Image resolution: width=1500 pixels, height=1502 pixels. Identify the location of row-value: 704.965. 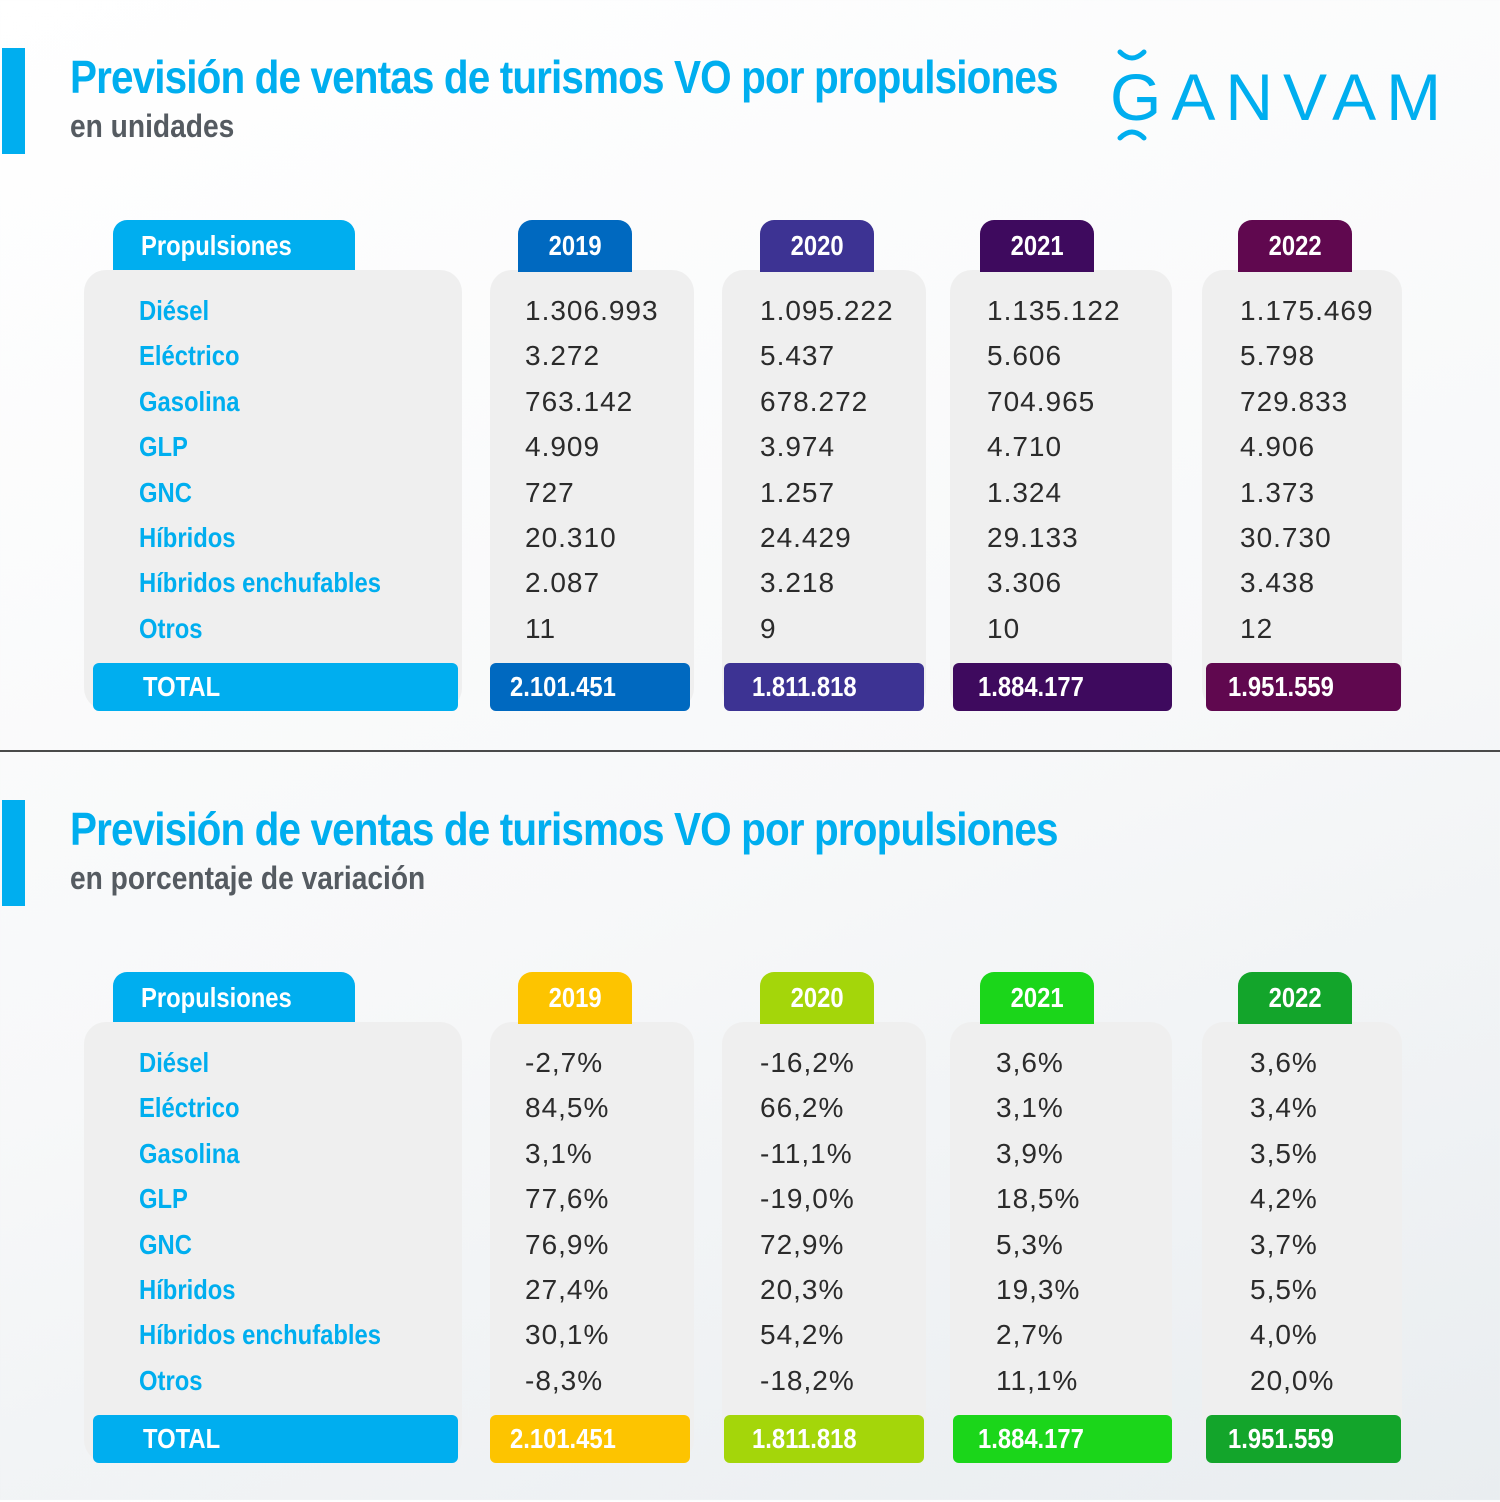
(1041, 401).